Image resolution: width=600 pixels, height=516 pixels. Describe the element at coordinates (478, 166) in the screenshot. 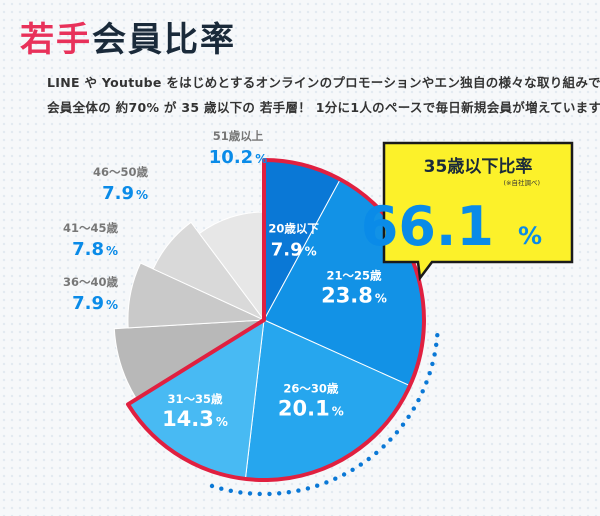

I see `callout-title: 35歳以下比率` at that location.